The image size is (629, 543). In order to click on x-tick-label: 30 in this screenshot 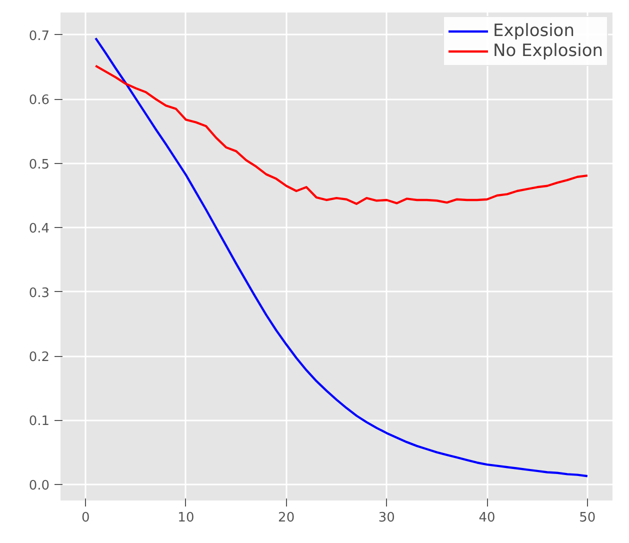, I will do `click(386, 518)`.